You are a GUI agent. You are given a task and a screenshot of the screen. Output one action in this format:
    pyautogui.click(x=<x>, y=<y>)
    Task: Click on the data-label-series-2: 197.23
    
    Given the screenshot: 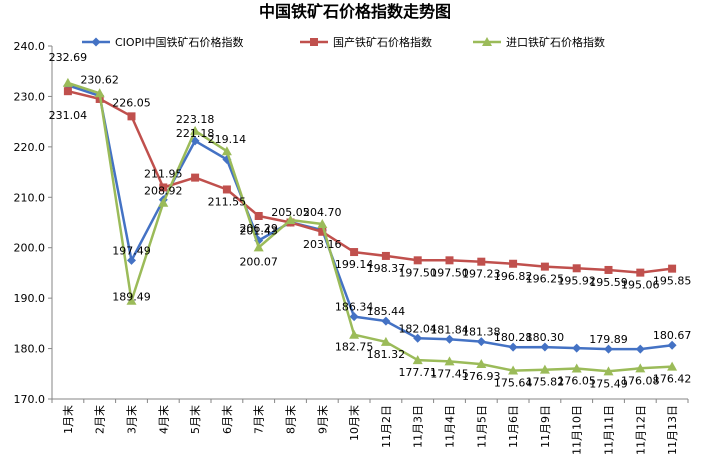 What is the action you would take?
    pyautogui.click(x=481, y=274)
    